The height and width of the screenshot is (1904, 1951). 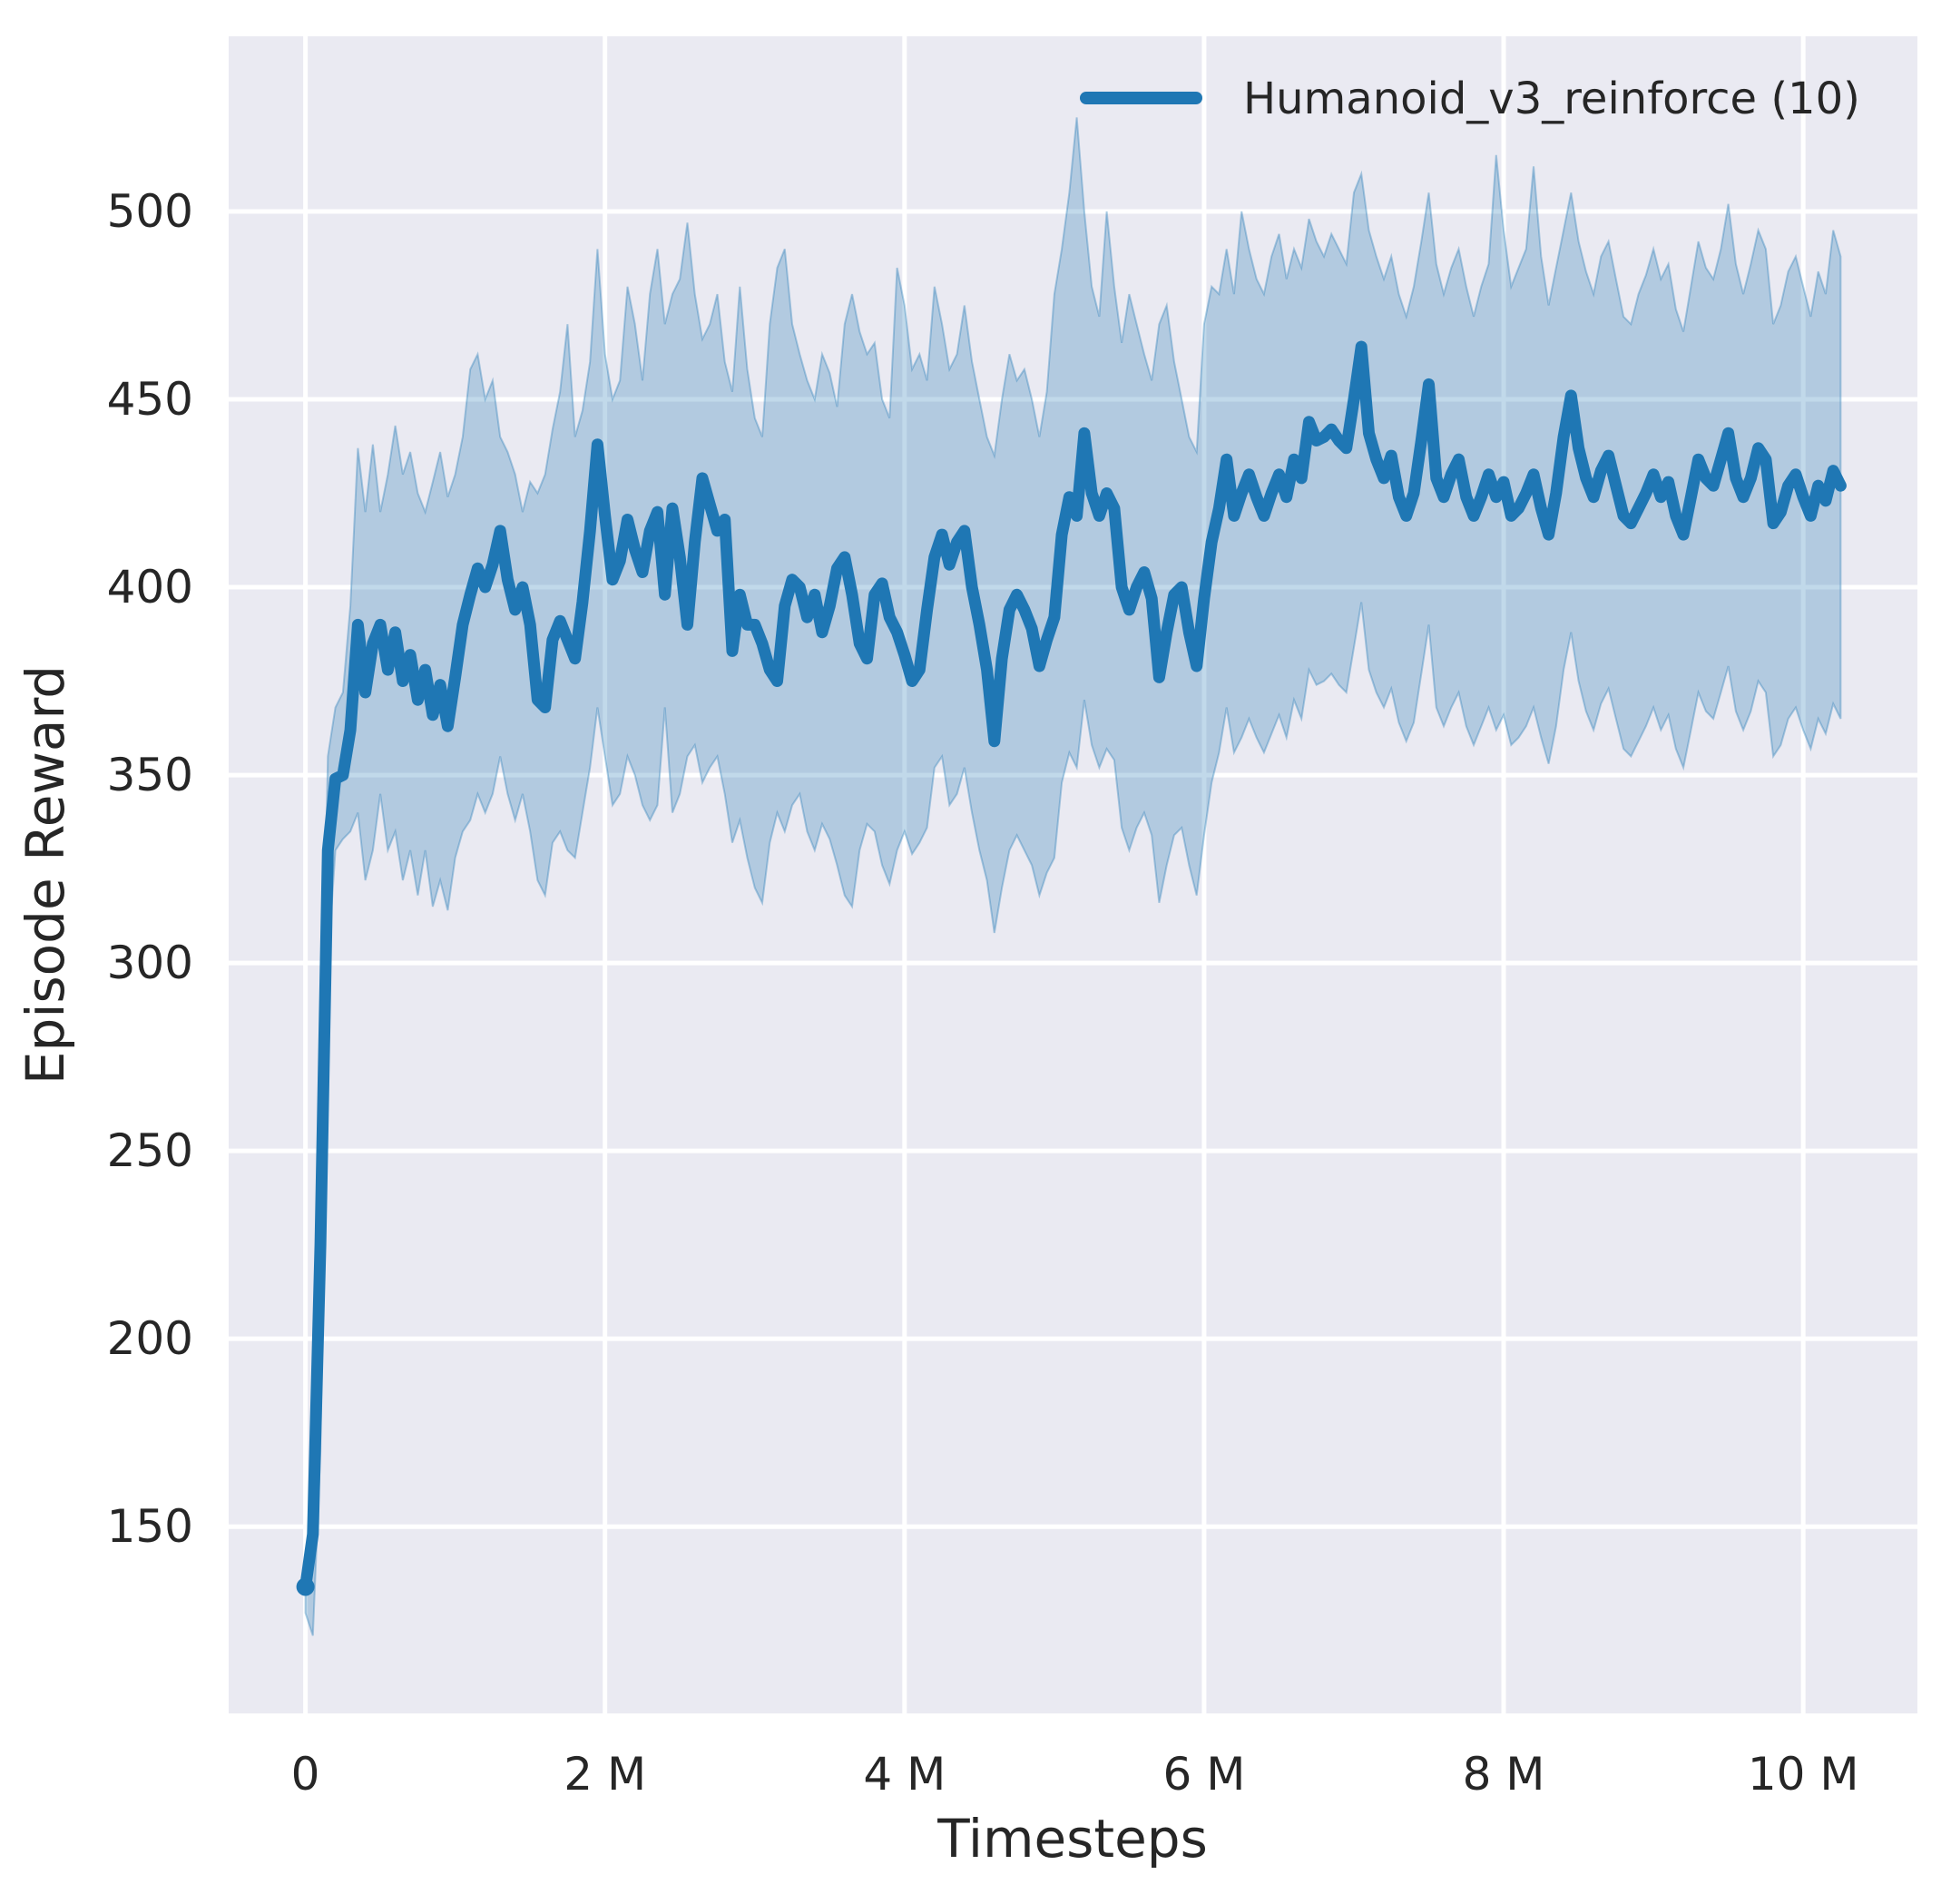 I want to click on x-tick-labels: 0 2 M 4 M 6 M 8 M 10 M, so click(x=1075, y=1774).